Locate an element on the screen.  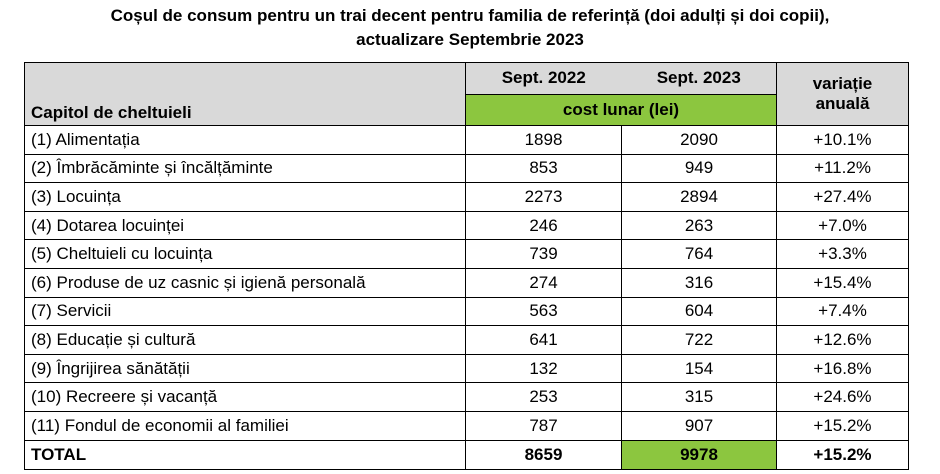
row-value-2022: 132 is located at coordinates (543, 368).